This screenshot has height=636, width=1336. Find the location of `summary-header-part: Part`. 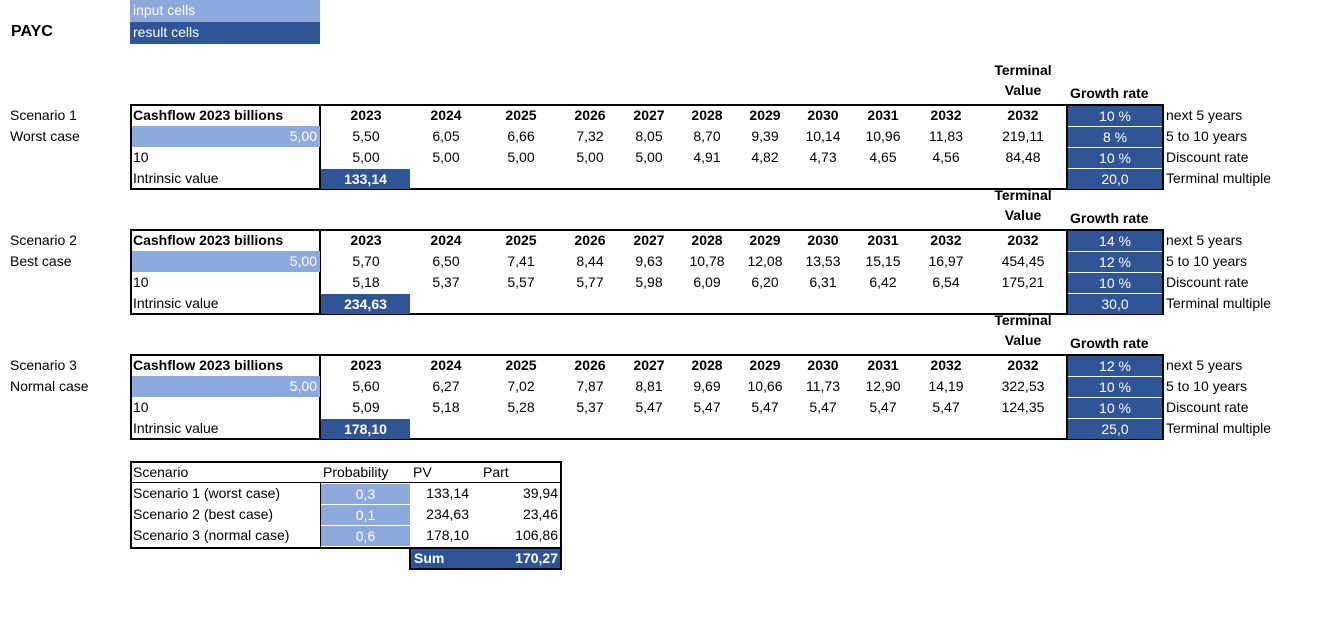

summary-header-part: Part is located at coordinates (496, 472).